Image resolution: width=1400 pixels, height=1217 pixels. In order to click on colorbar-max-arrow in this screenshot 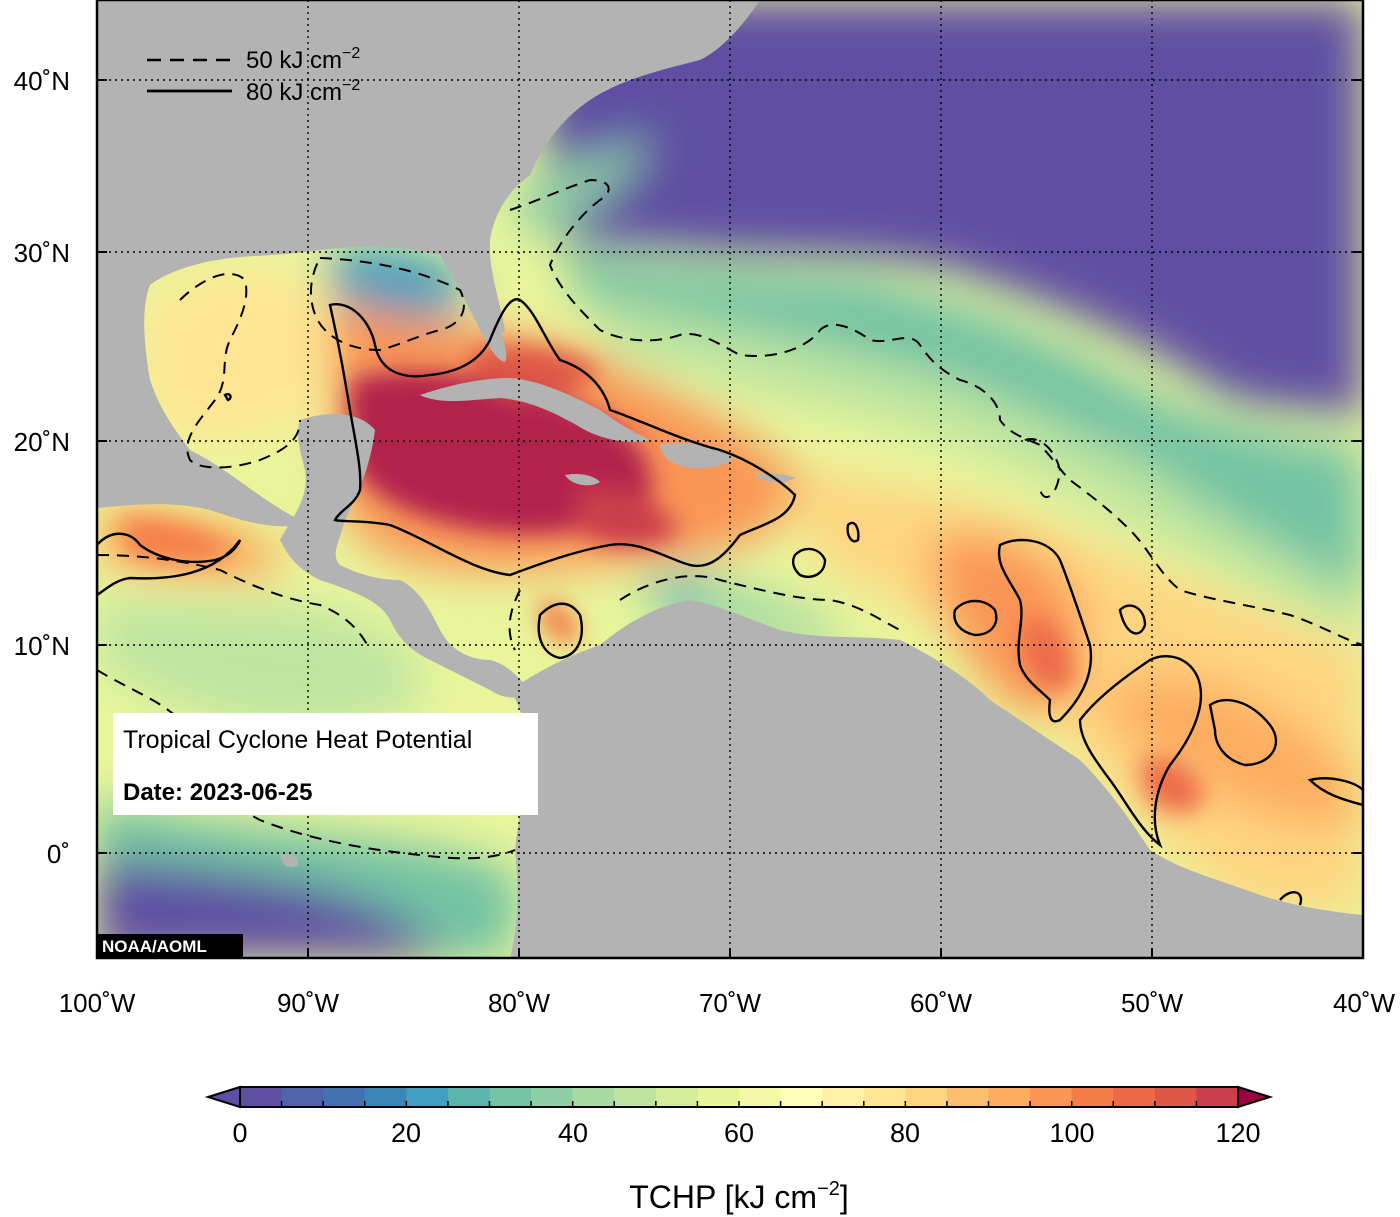, I will do `click(1255, 1097)`.